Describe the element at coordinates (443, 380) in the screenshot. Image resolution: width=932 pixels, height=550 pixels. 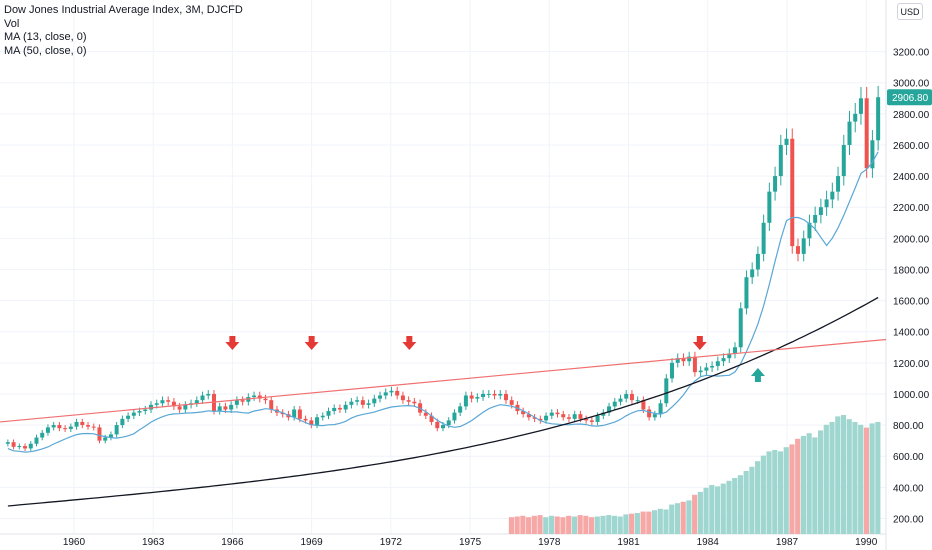
I see `resistance-trendline` at that location.